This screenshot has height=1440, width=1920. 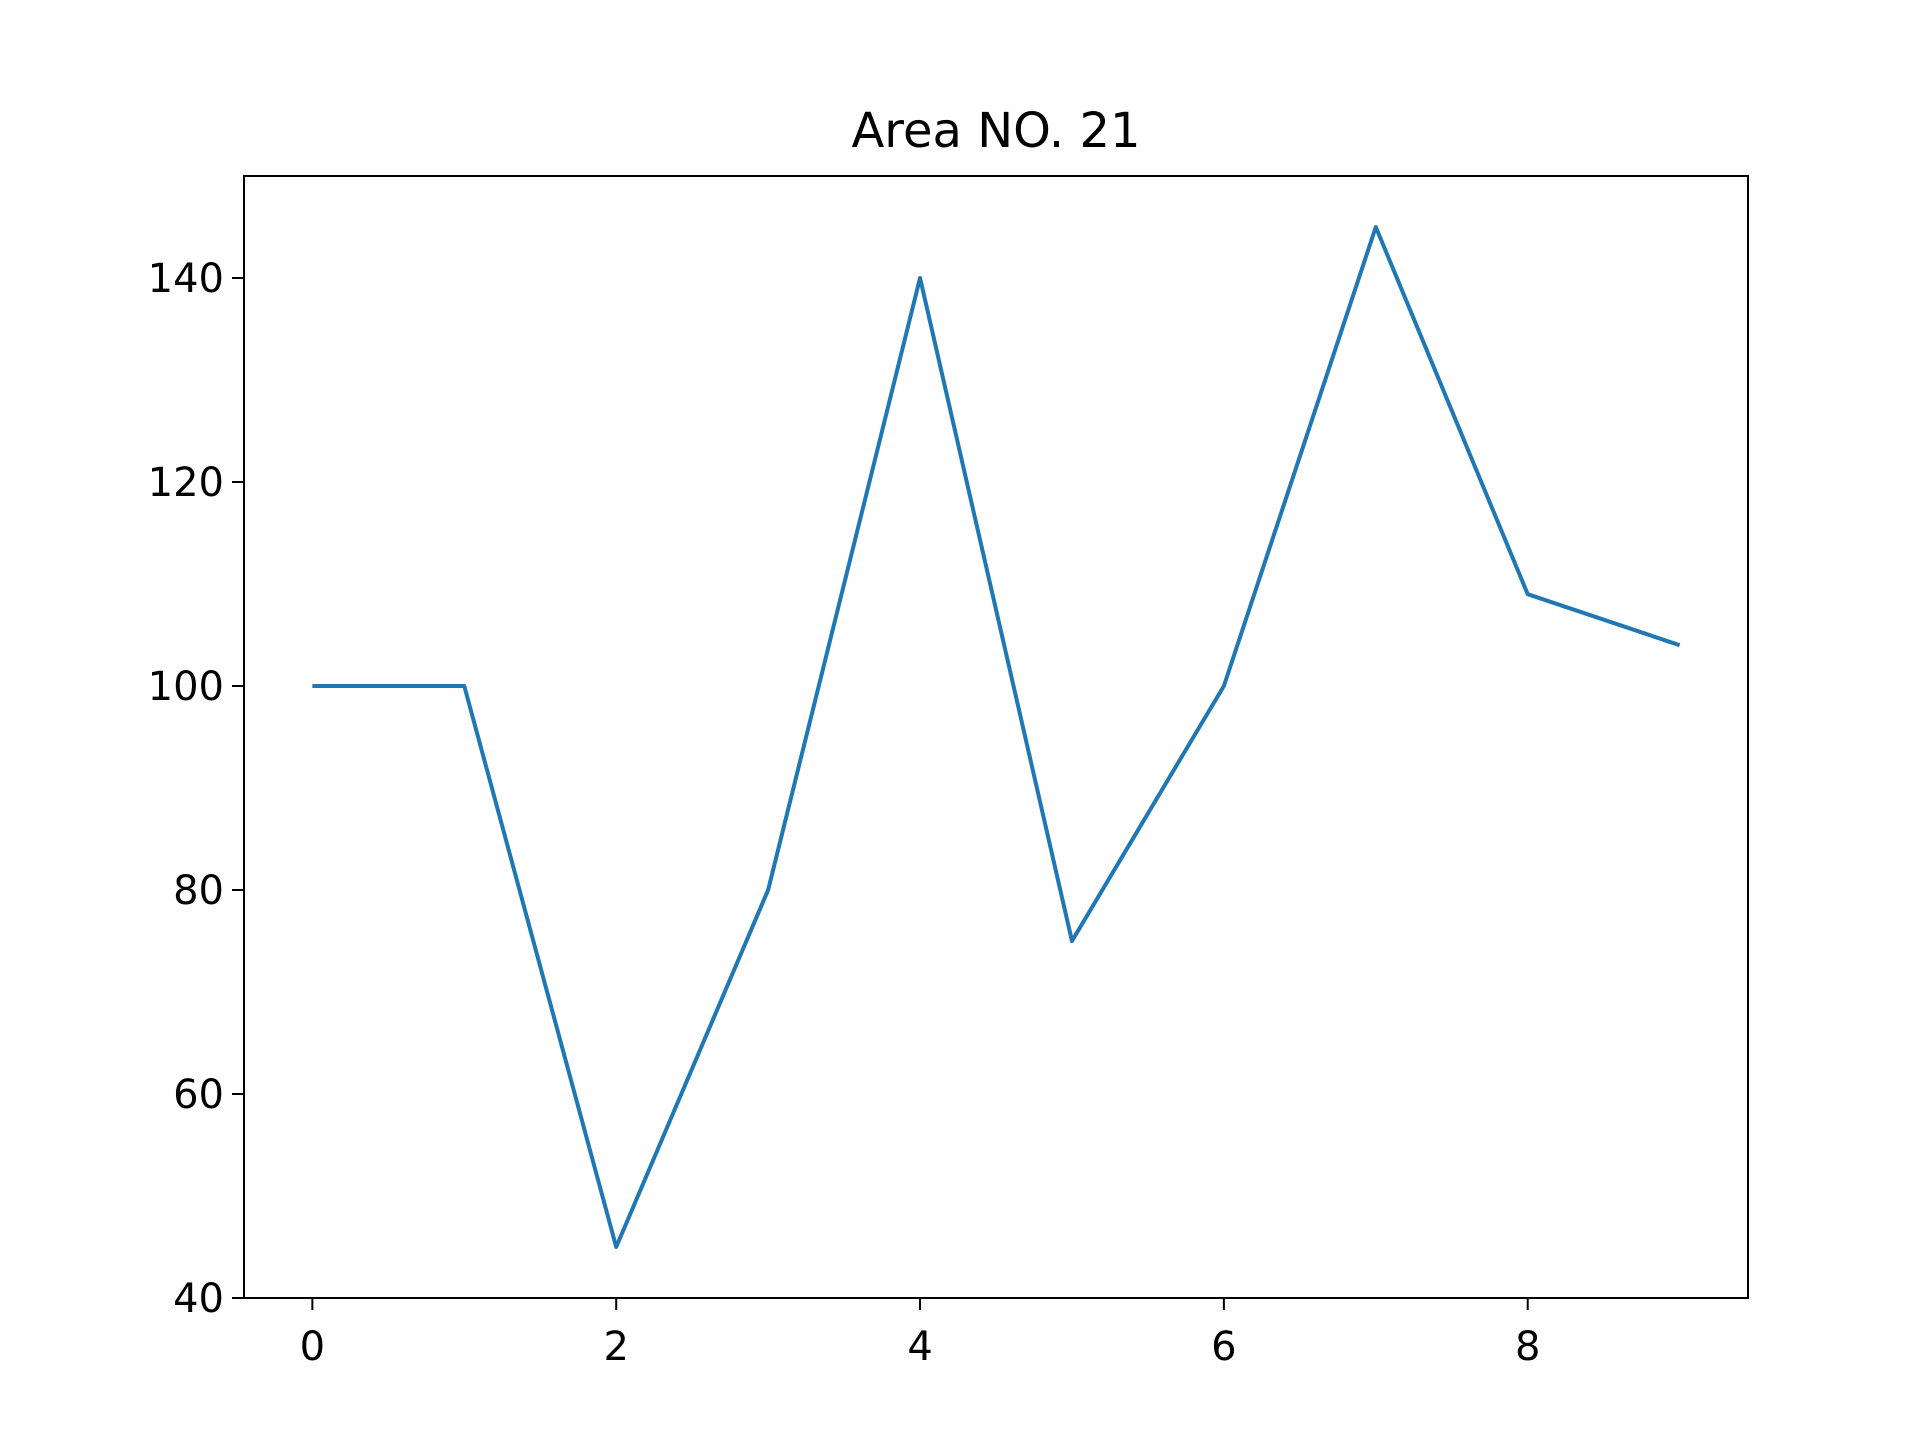 What do you see at coordinates (1527, 1347) in the screenshot?
I see `x-tick-label: 8` at bounding box center [1527, 1347].